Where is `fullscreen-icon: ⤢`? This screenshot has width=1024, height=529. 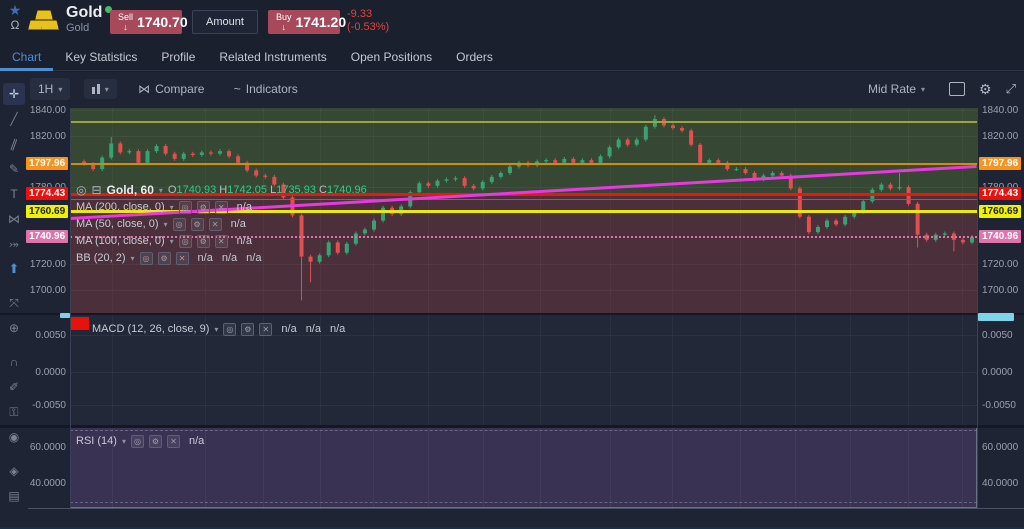 fullscreen-icon: ⤢ is located at coordinates (1010, 88).